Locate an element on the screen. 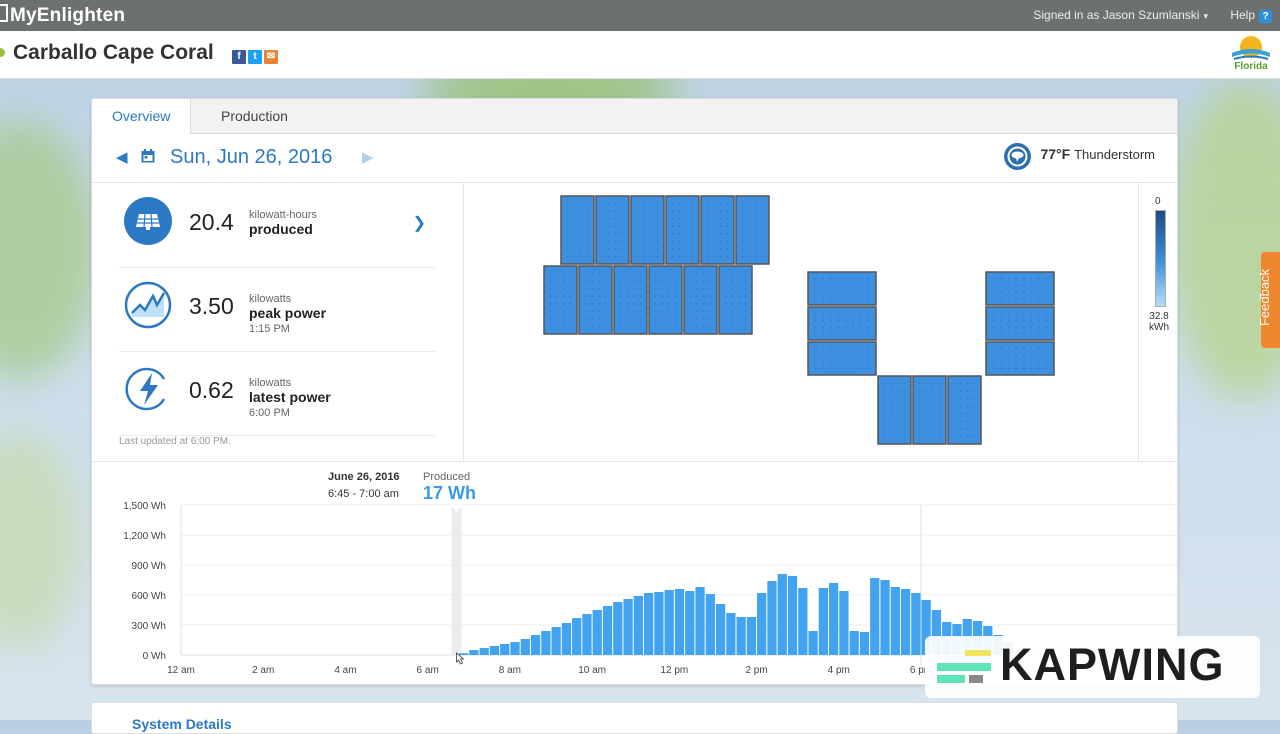 Image resolution: width=1280 pixels, height=734 pixels. x-tick-label: 12 pm is located at coordinates (674, 670).